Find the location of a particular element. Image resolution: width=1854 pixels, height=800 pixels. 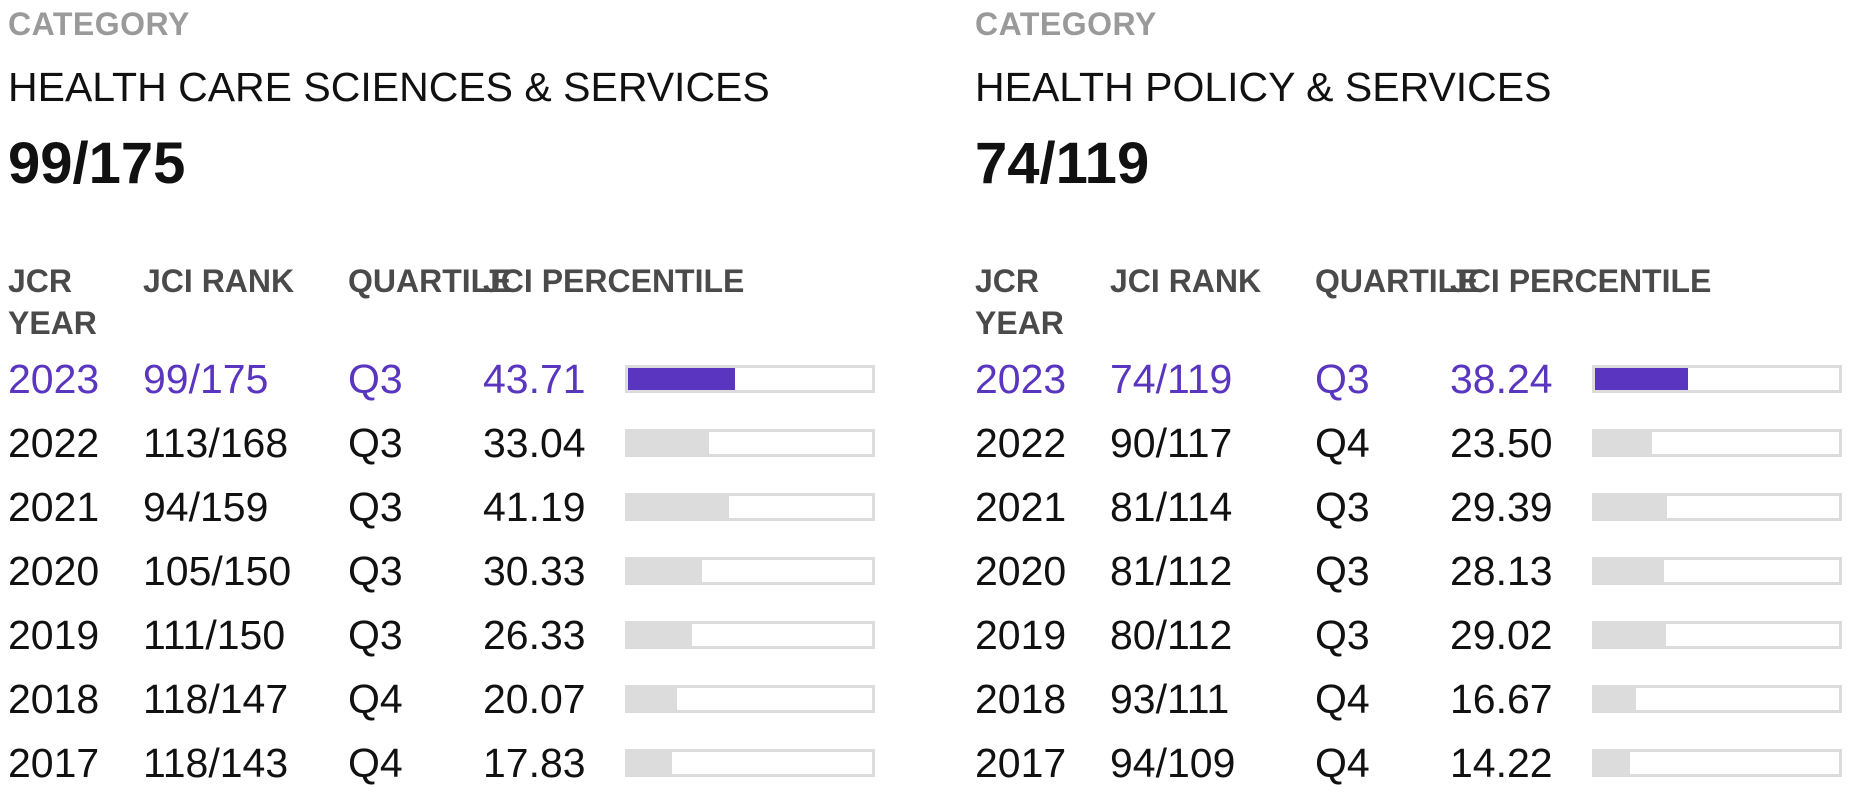

table-row: 2021 81/114 Q3 29.39 is located at coordinates (1414, 512).